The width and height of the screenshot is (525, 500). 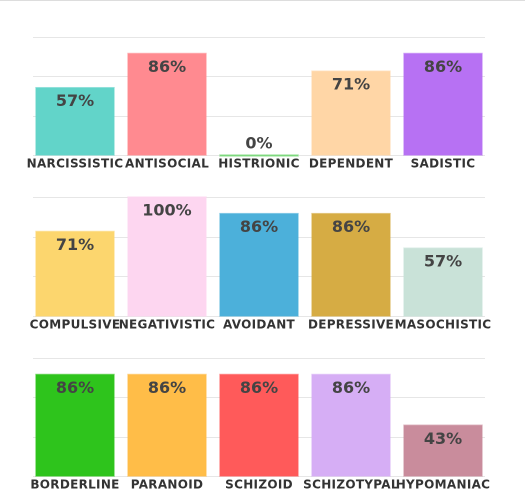 I want to click on category-label: BORDERLINE, so click(x=74, y=485).